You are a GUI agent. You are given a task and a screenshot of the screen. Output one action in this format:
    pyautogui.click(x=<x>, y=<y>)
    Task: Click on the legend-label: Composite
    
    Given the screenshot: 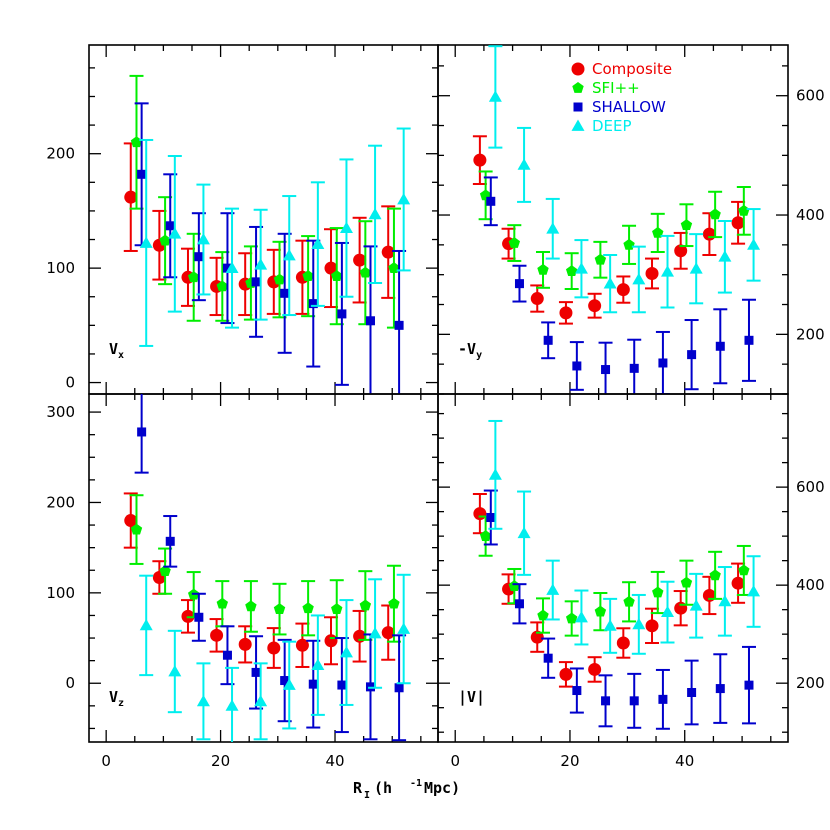 What is the action you would take?
    pyautogui.click(x=632, y=69)
    